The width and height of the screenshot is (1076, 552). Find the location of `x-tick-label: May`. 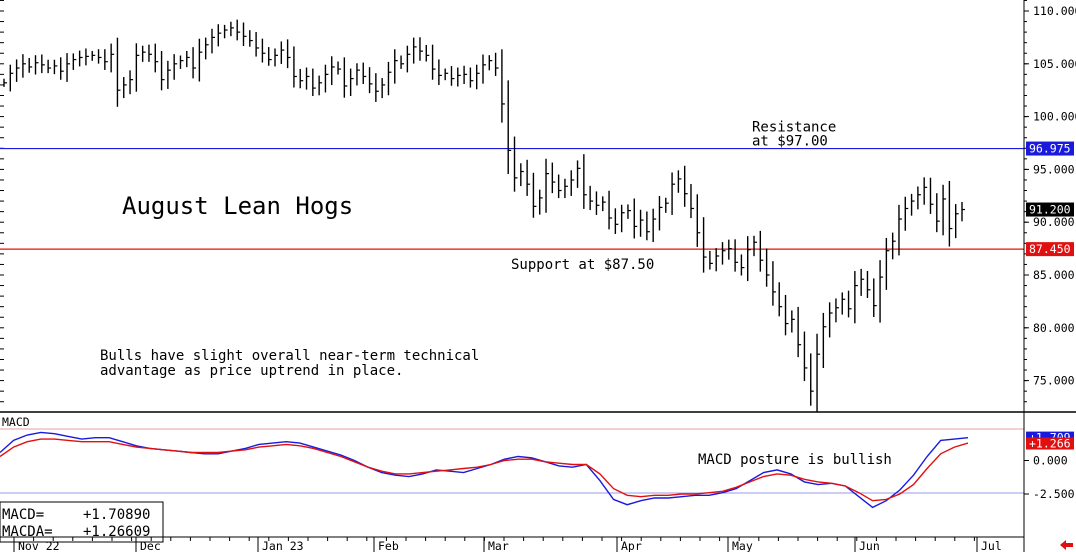

x-tick-label: May is located at coordinates (742, 545).